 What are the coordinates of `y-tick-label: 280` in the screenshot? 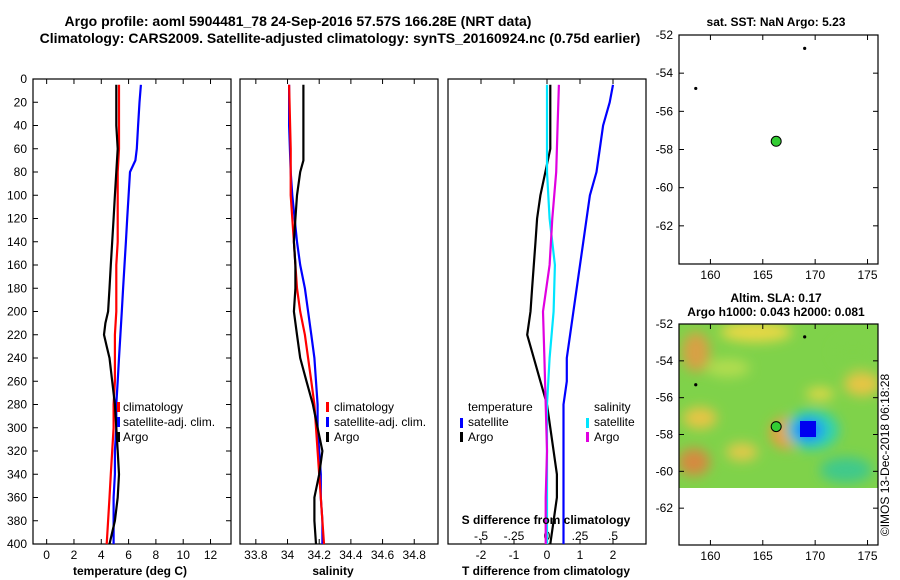 It's located at (17, 405).